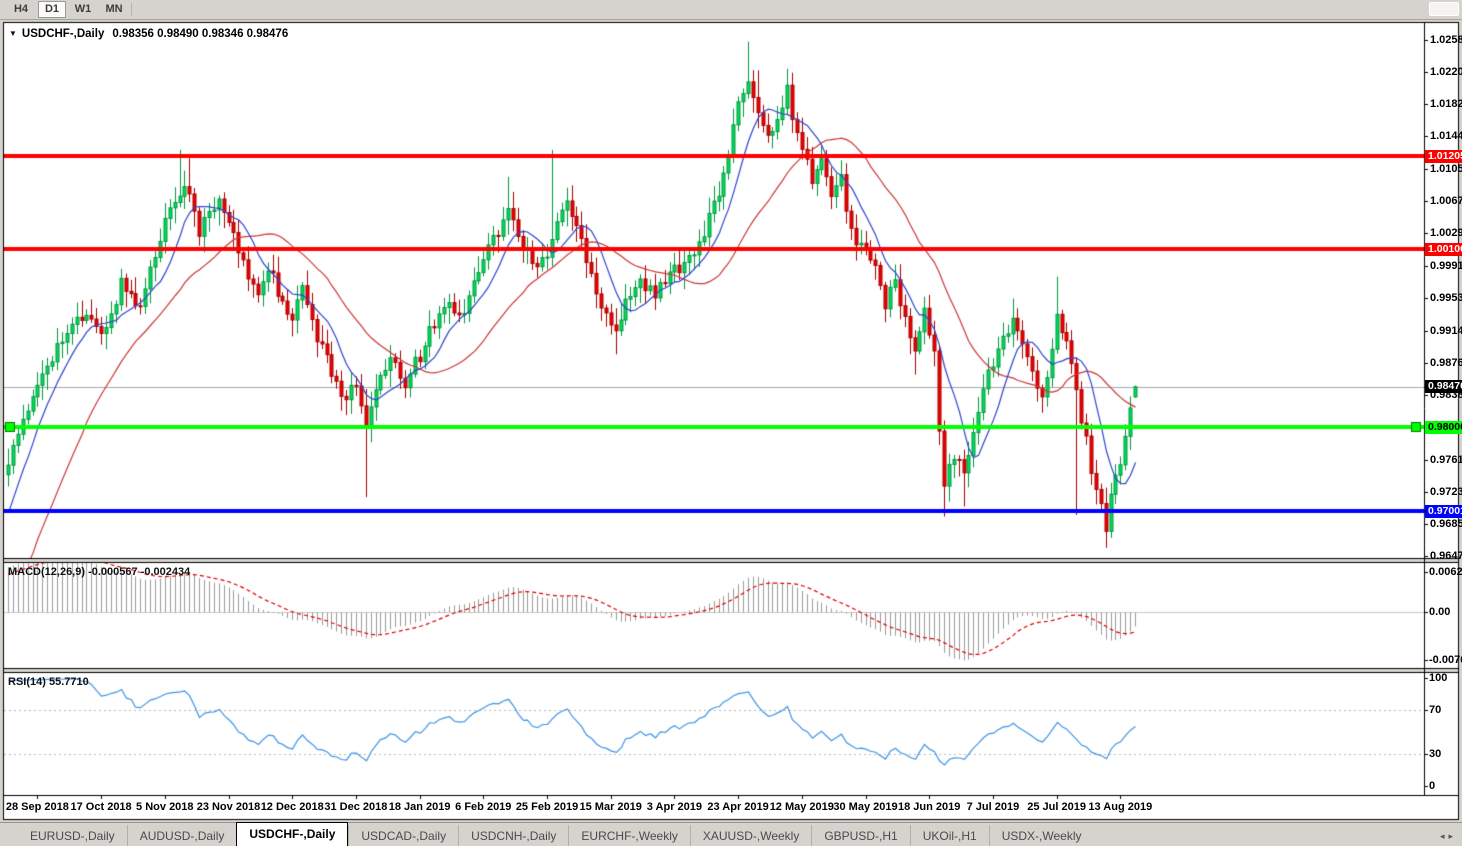 The height and width of the screenshot is (846, 1462). Describe the element at coordinates (483, 807) in the screenshot. I see `date-axis-label: 6 Feb 2019` at that location.